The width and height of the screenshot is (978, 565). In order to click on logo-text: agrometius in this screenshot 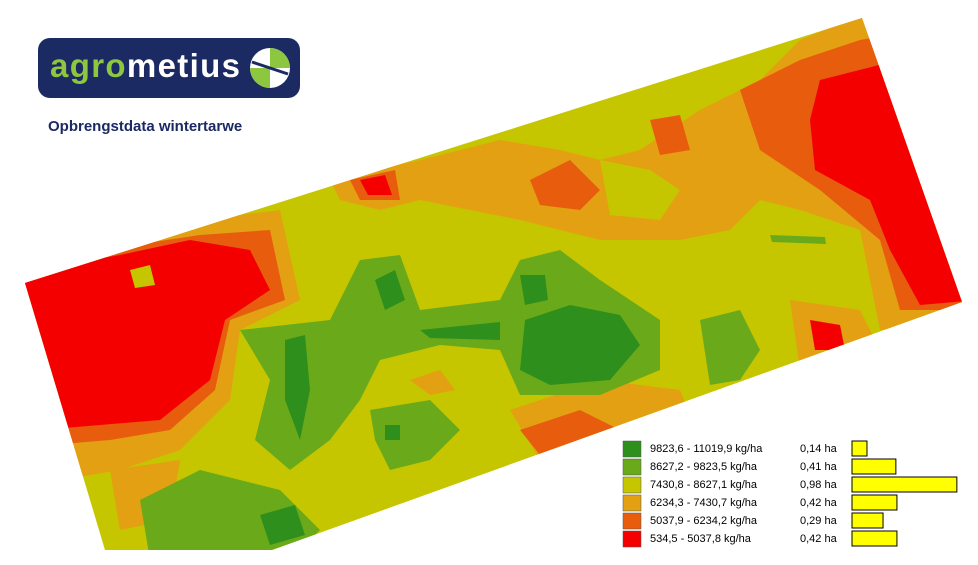, I will do `click(145, 65)`.